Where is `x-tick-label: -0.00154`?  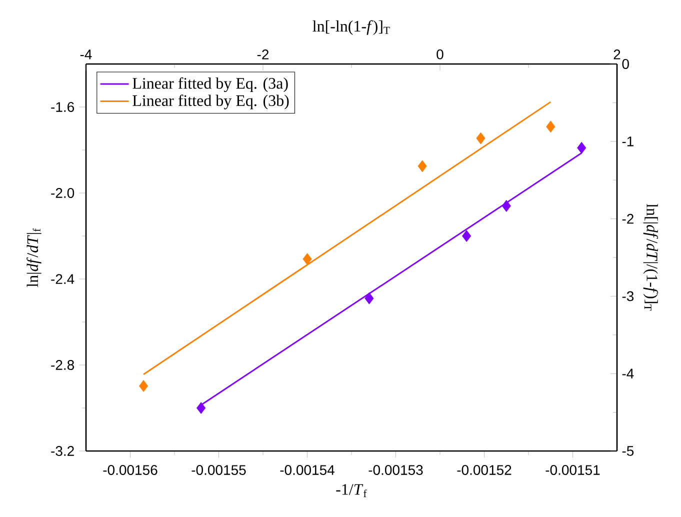
x-tick-label: -0.00154 is located at coordinates (307, 470).